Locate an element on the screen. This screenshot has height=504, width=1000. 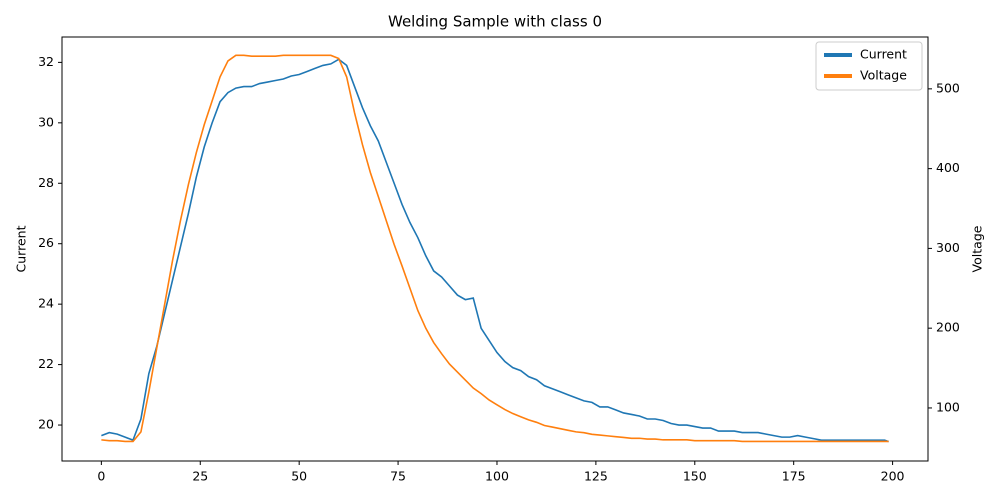
x-tick-label: 25 is located at coordinates (200, 476).